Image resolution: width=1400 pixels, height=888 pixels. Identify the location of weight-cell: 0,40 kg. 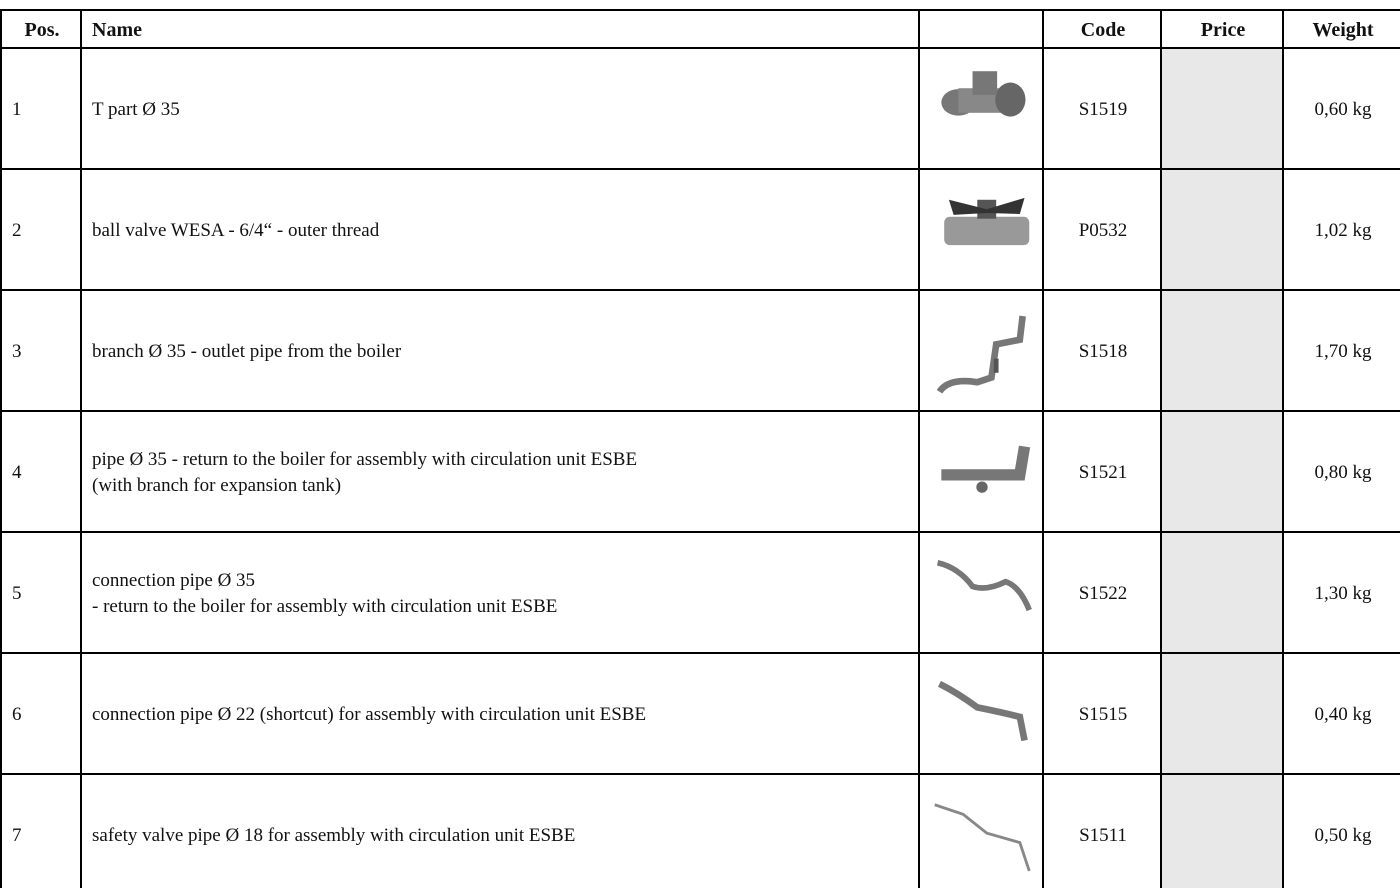
(1341, 713).